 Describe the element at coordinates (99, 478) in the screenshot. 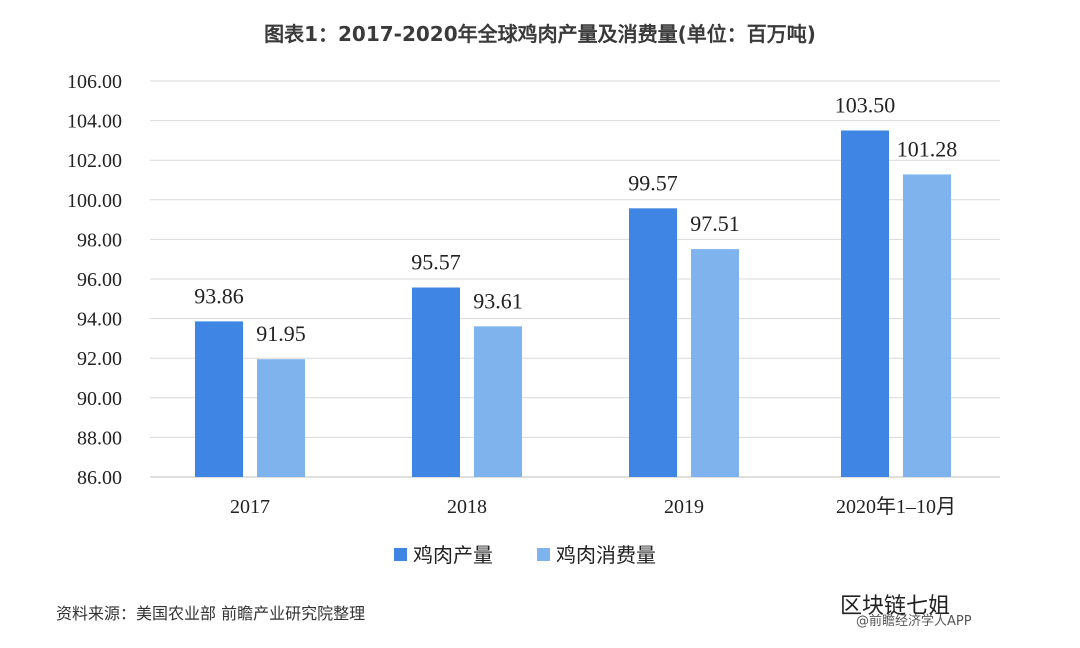

I see `y-tick-label: 86.00` at that location.